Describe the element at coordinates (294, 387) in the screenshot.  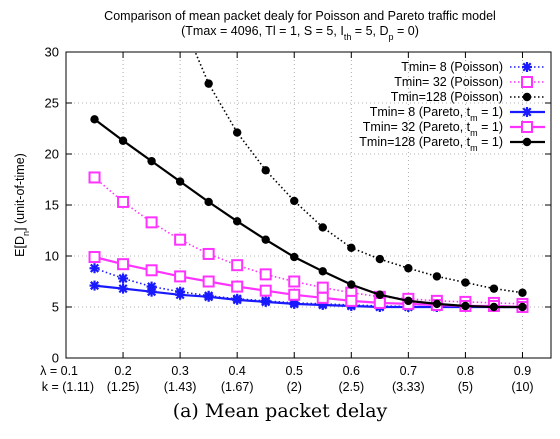
I see `x-tick-sublabel: (2)` at that location.